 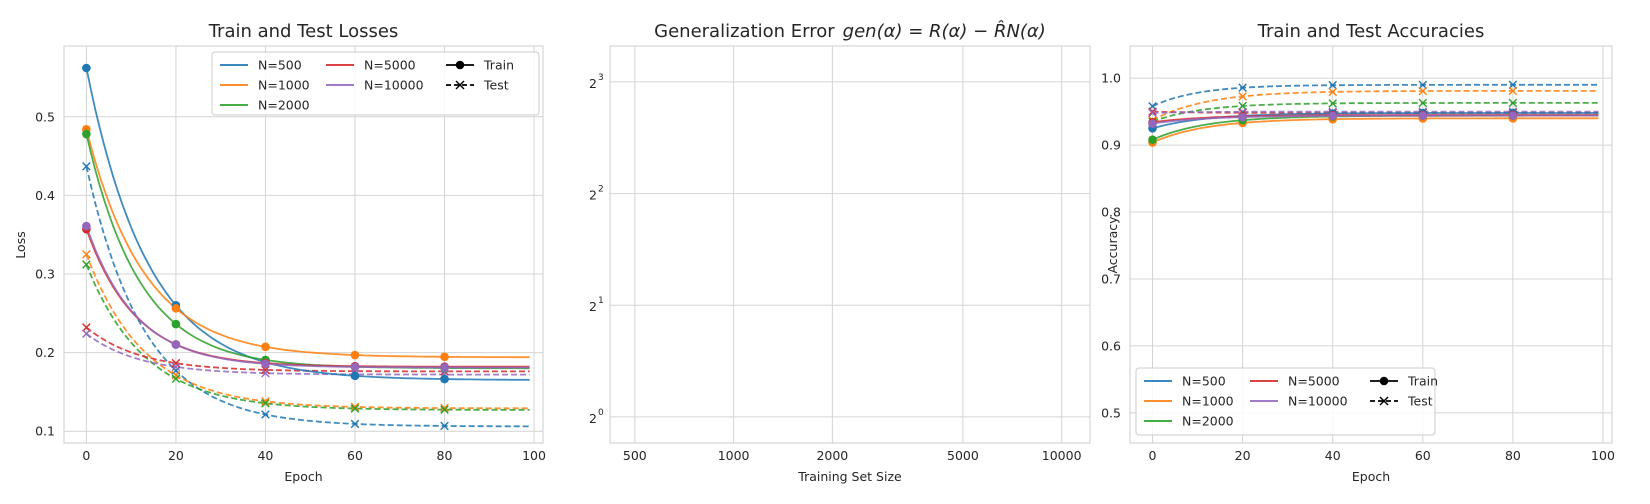 I want to click on accuracies-ytick-label: 0.9, so click(x=1111, y=145).